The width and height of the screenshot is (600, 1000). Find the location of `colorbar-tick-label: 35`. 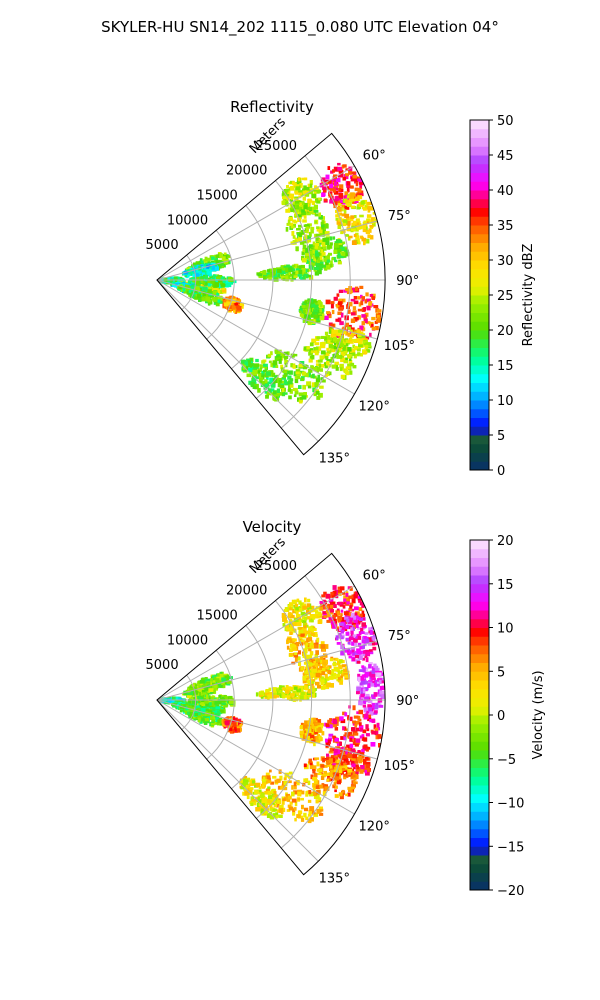

colorbar-tick-label: 35 is located at coordinates (505, 226).